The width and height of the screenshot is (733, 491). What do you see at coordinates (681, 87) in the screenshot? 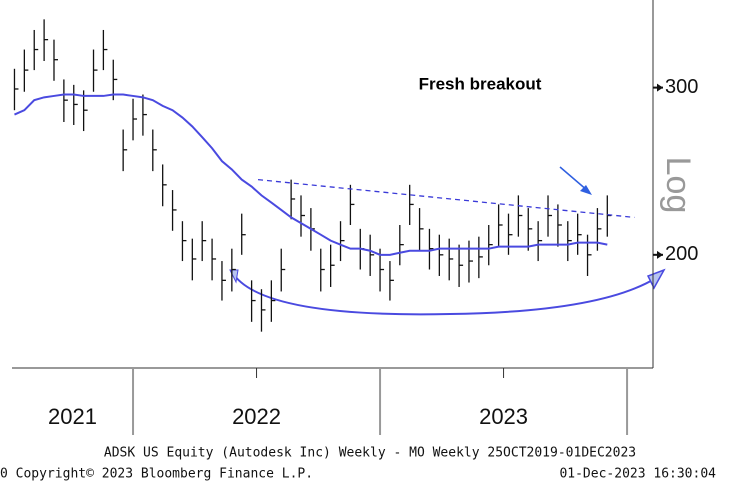
I see `y-tick-label: 300` at bounding box center [681, 87].